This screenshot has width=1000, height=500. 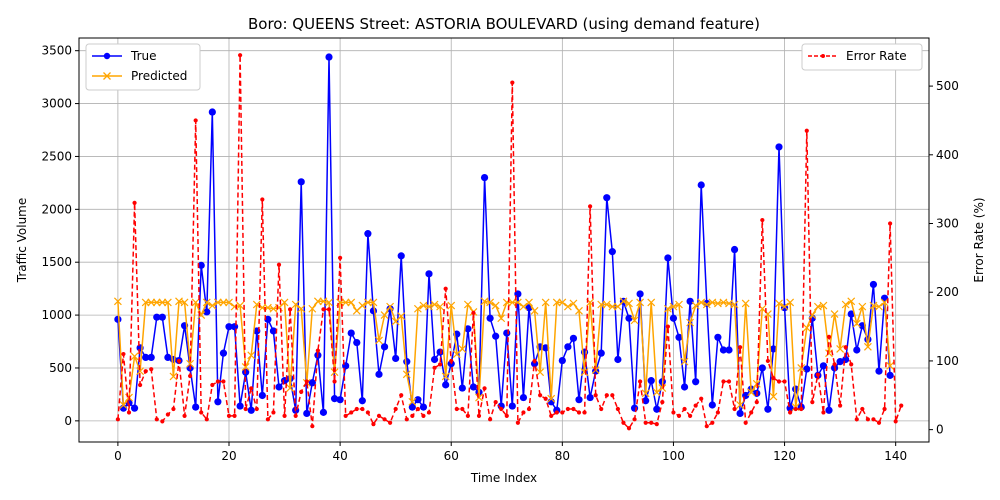 I want to click on x-tick-label: 80, so click(x=562, y=456).